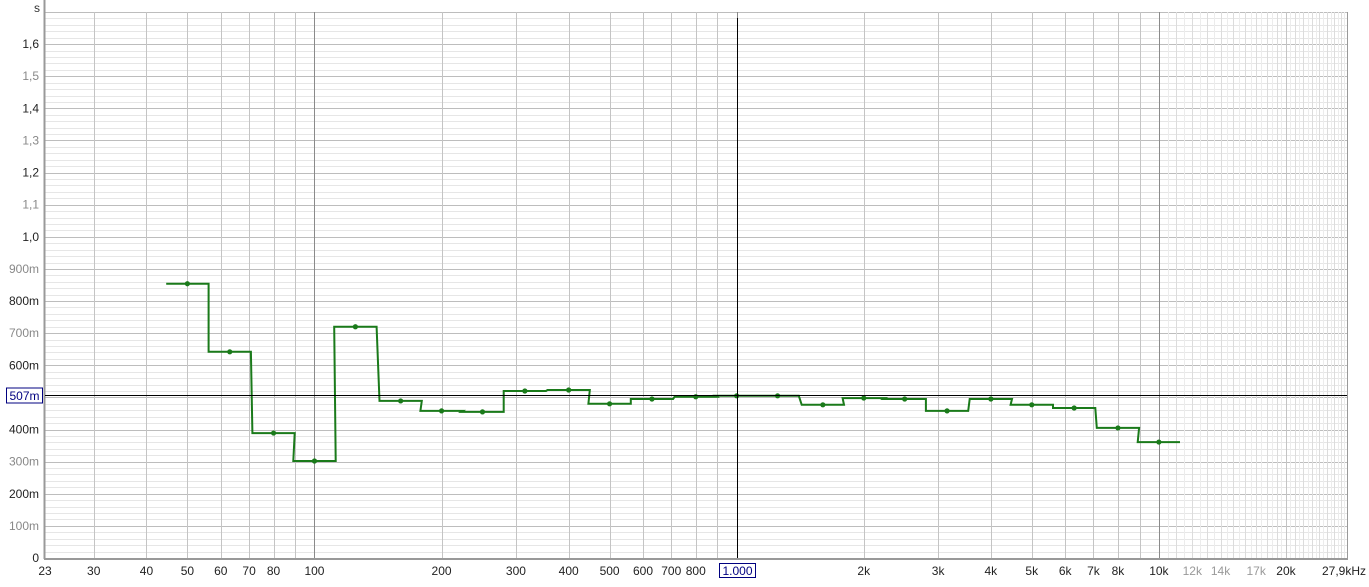  Describe the element at coordinates (24, 462) in the screenshot. I see `y-tick-label: 300m` at that location.